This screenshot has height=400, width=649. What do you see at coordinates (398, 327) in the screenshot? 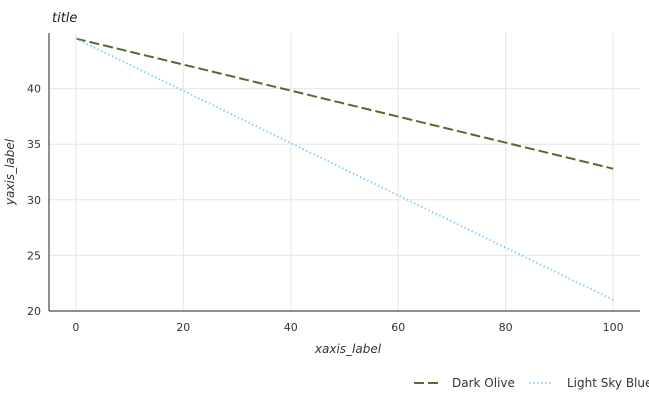
I see `x-tick-label: 60` at bounding box center [398, 327].